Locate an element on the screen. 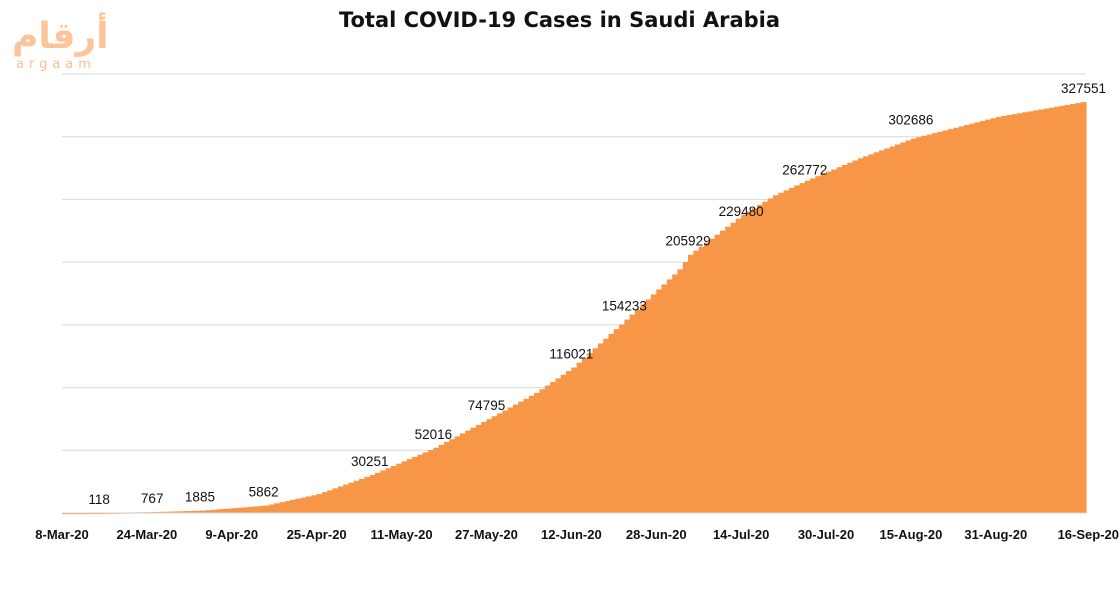  logo-arabic-text: أرقام is located at coordinates (60, 34).